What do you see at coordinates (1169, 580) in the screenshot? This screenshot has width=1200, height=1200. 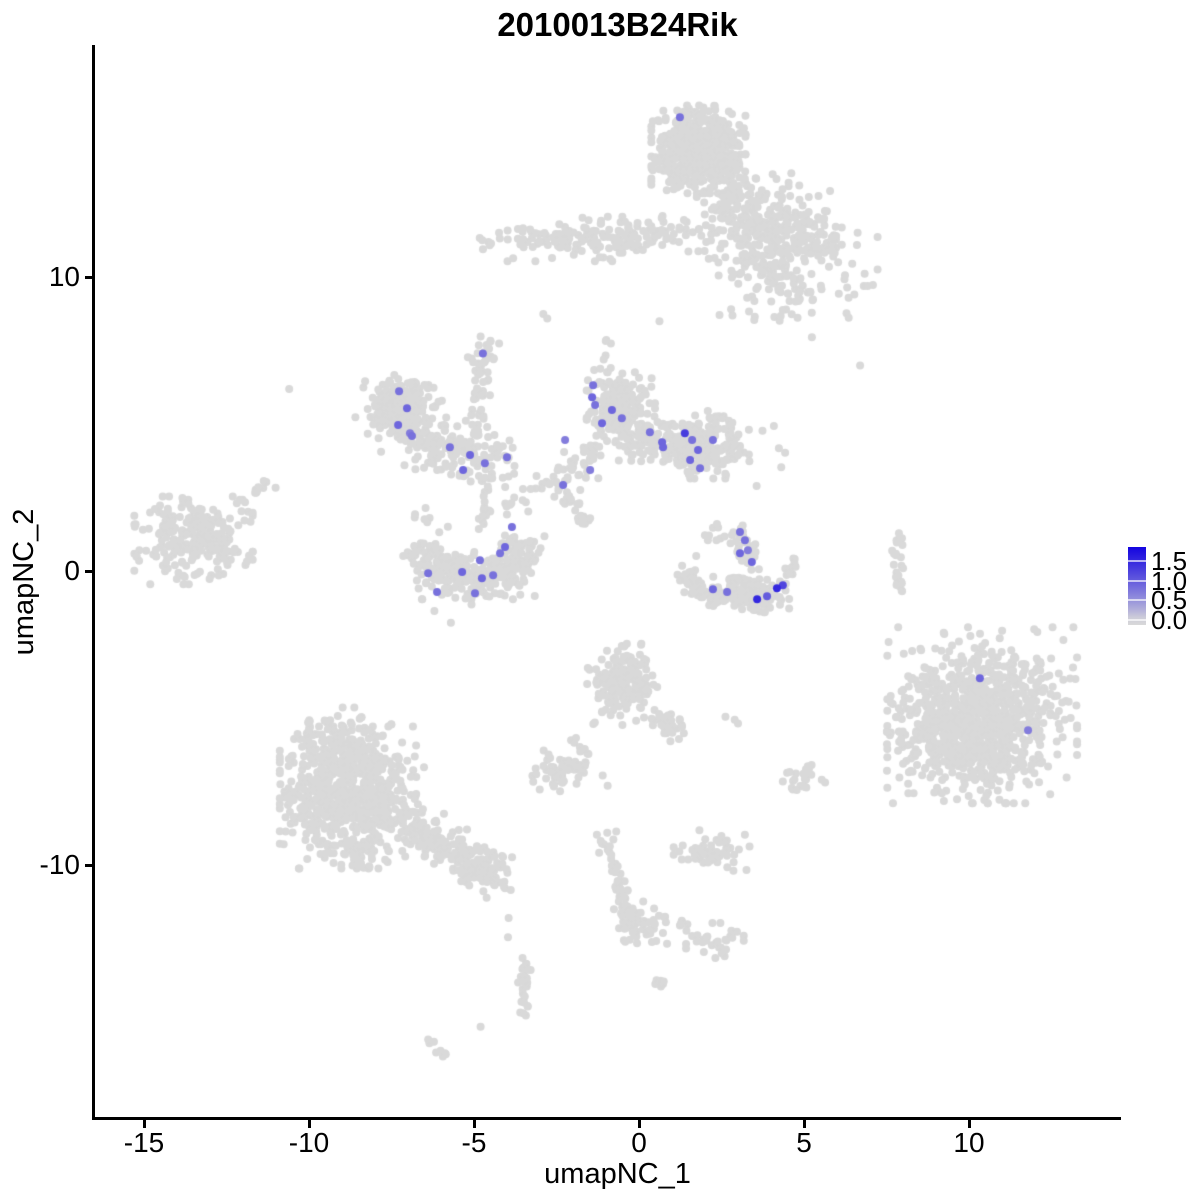 I see `legend-label: 1.0` at bounding box center [1169, 580].